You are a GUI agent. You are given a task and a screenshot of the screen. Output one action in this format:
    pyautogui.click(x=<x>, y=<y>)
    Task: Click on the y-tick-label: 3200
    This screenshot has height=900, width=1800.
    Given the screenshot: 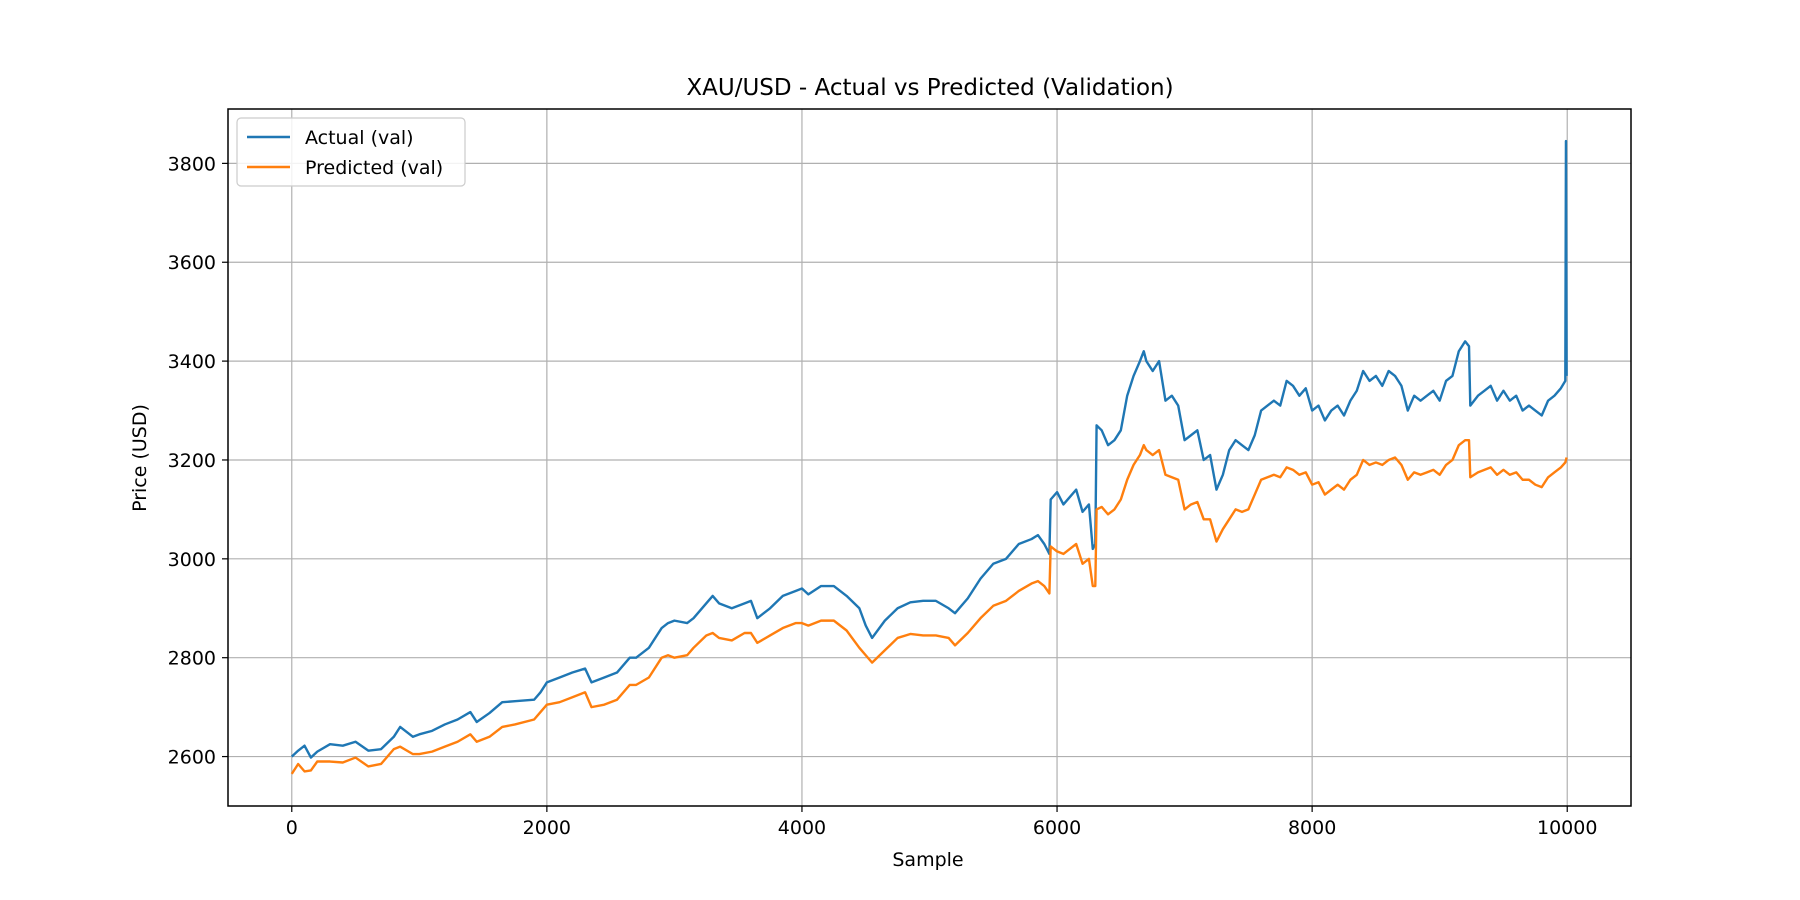 What is the action you would take?
    pyautogui.click(x=192, y=461)
    